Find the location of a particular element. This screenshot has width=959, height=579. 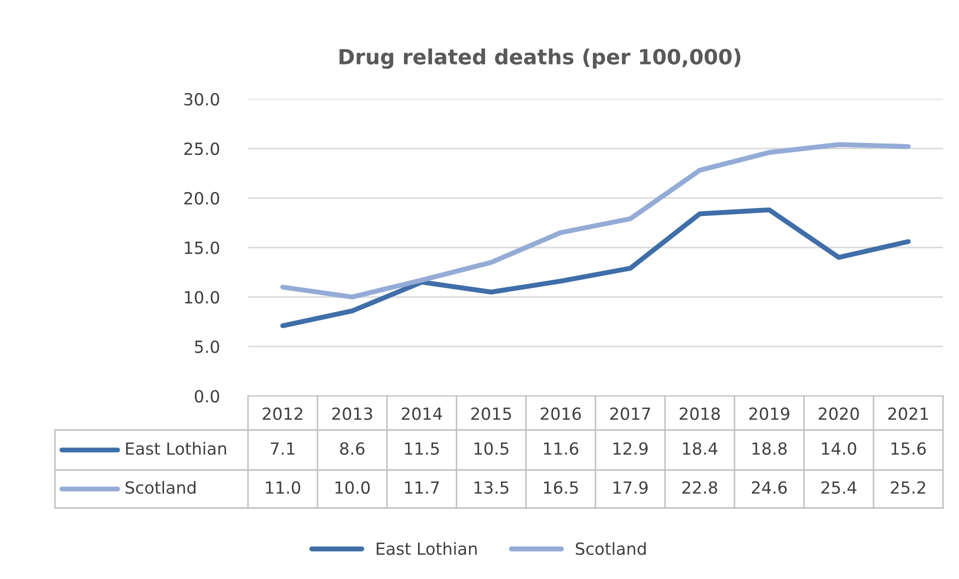

data-label: 17.9 is located at coordinates (631, 487).